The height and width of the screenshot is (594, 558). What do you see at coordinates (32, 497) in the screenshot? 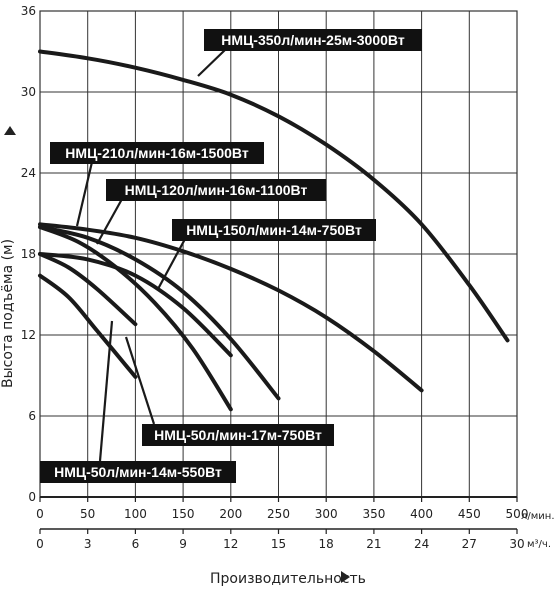
I see `y-tick-label: 0` at bounding box center [32, 497].